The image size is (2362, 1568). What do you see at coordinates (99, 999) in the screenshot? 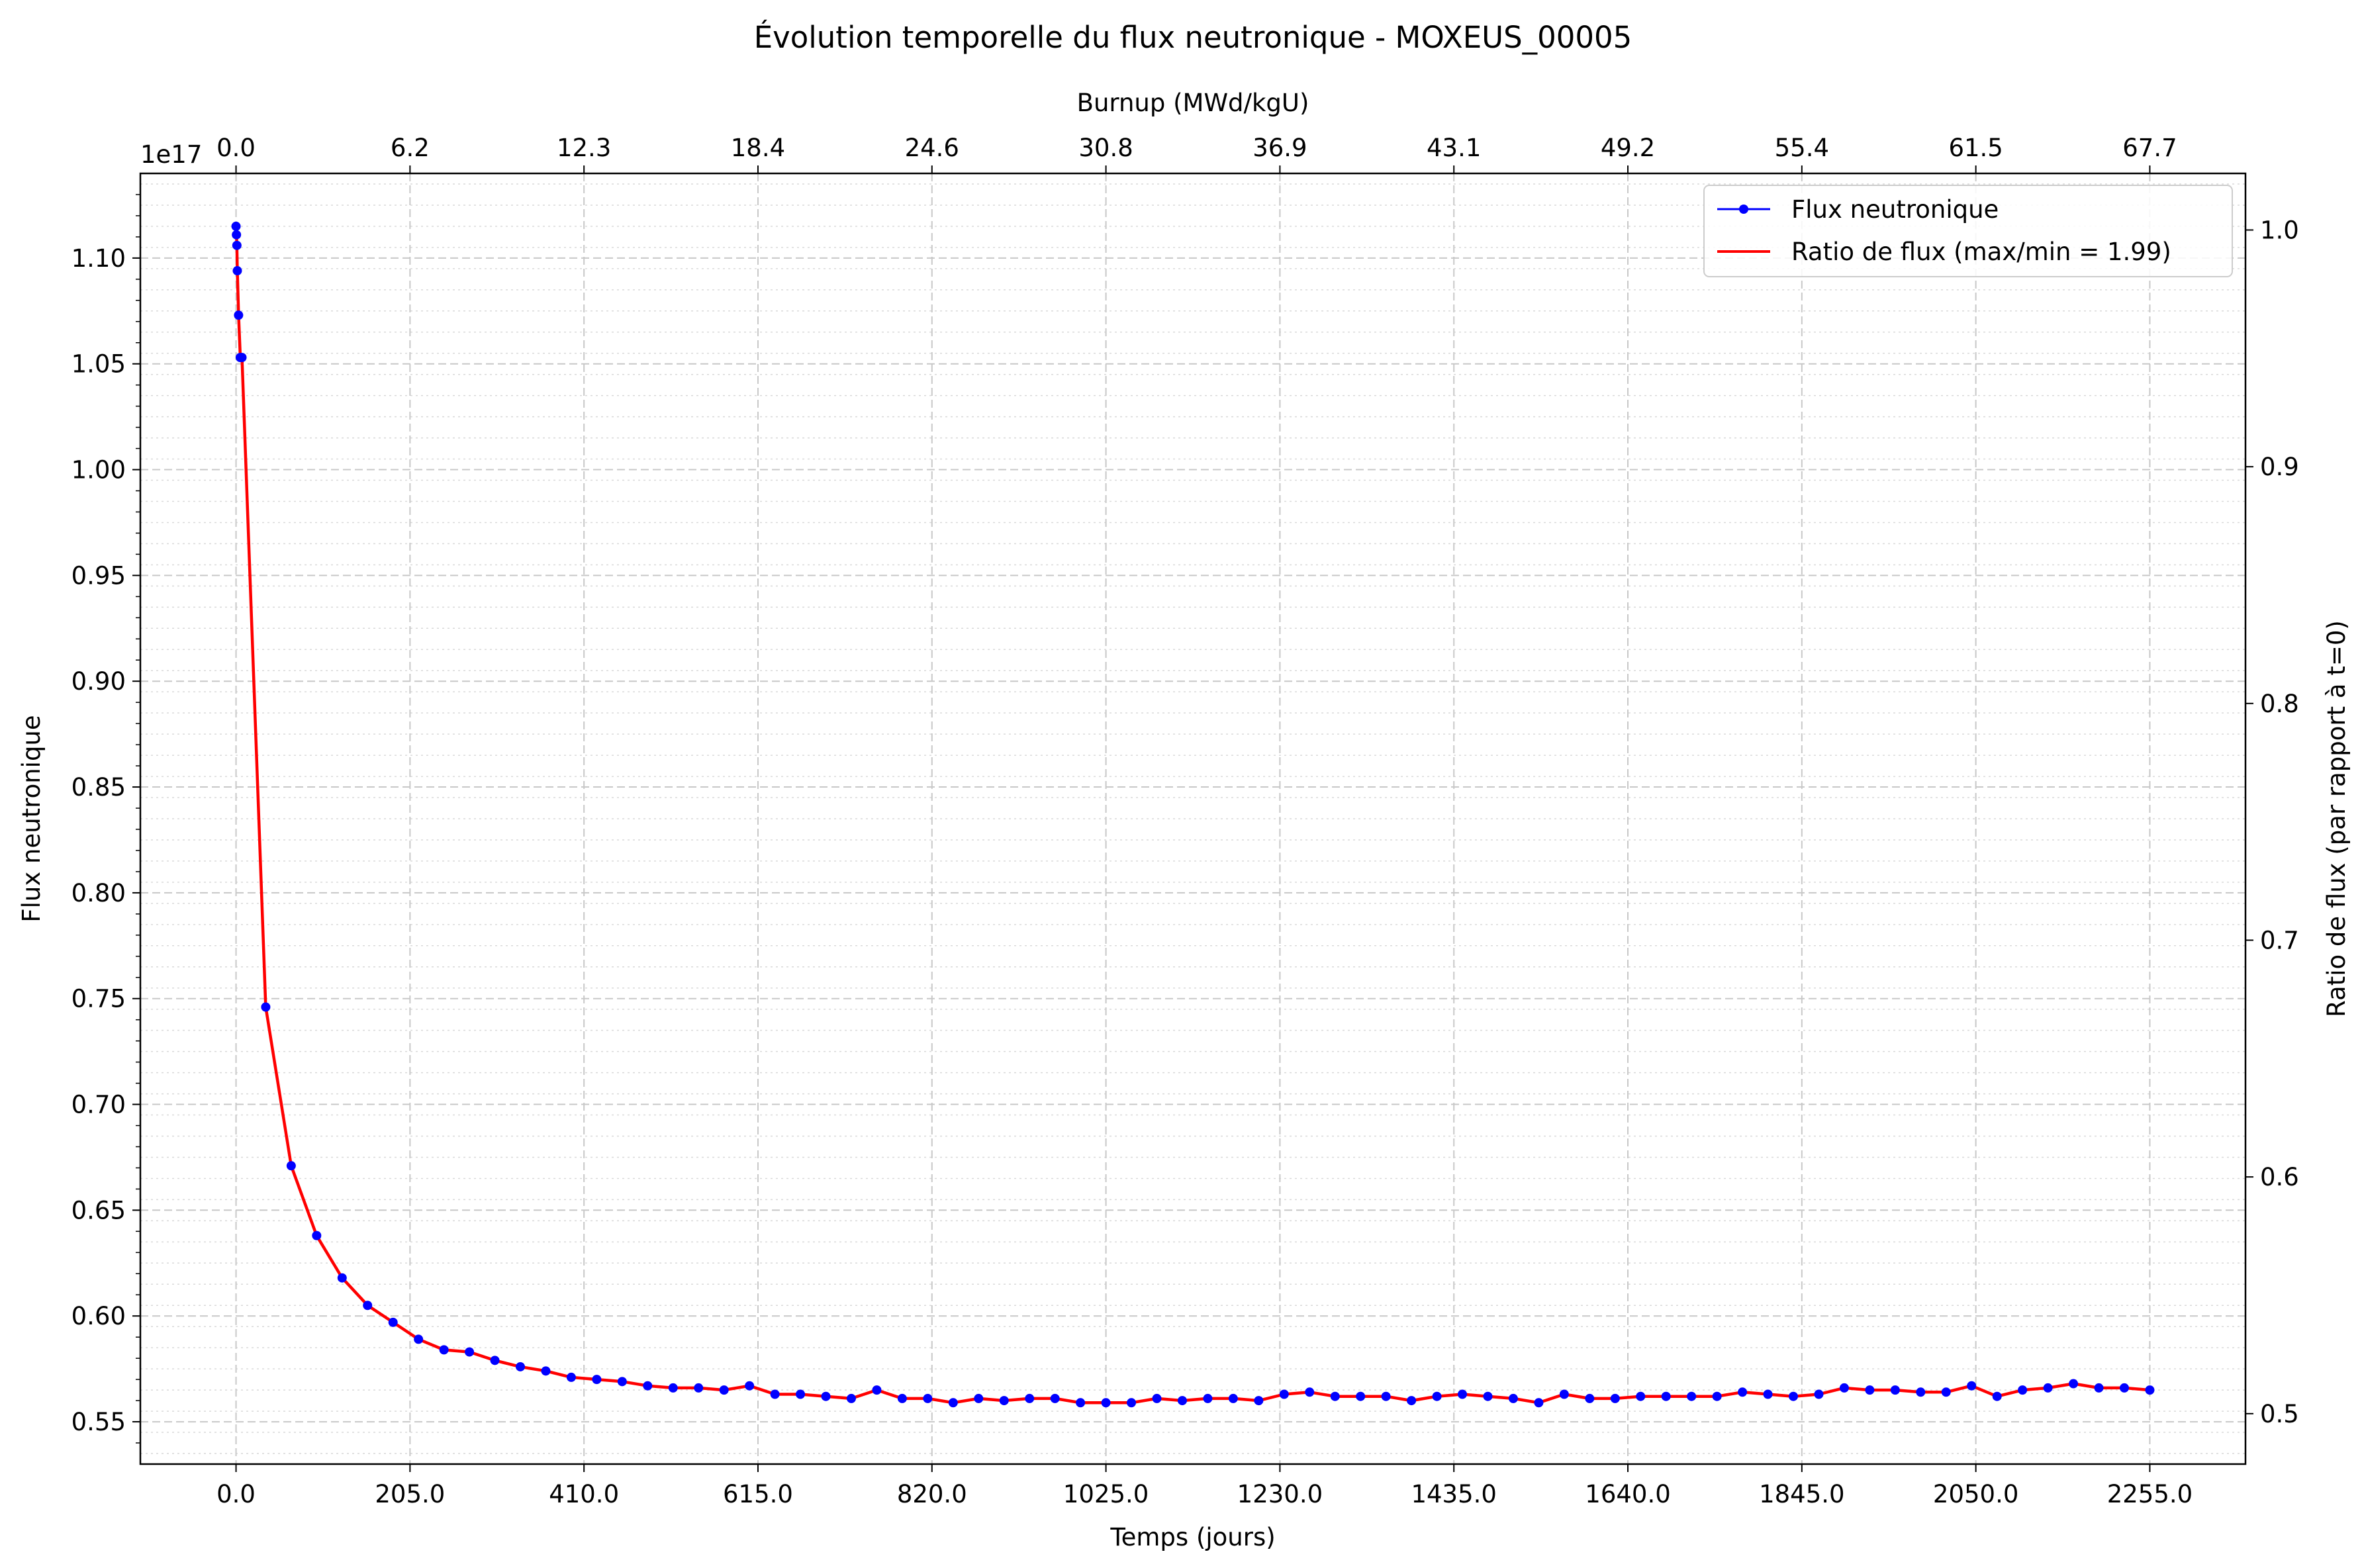
I see `y-tick-label: 0.75` at bounding box center [99, 999].